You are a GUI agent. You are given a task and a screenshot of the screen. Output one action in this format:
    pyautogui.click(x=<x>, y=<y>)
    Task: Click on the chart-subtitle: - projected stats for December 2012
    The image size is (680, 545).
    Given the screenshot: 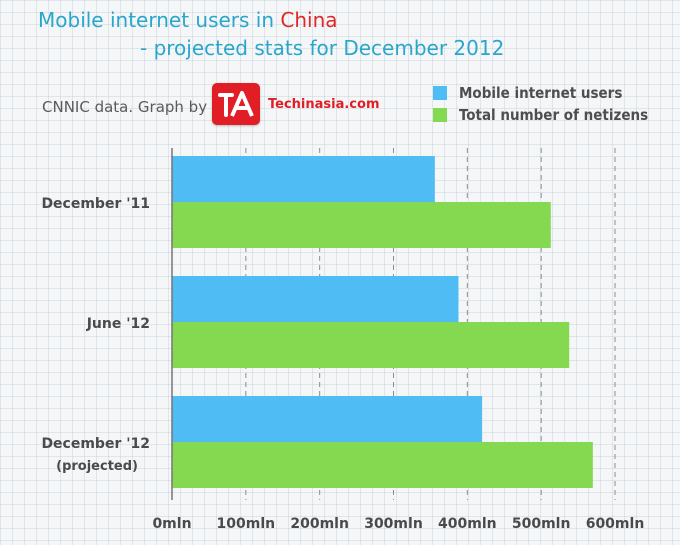 What is the action you would take?
    pyautogui.click(x=322, y=48)
    